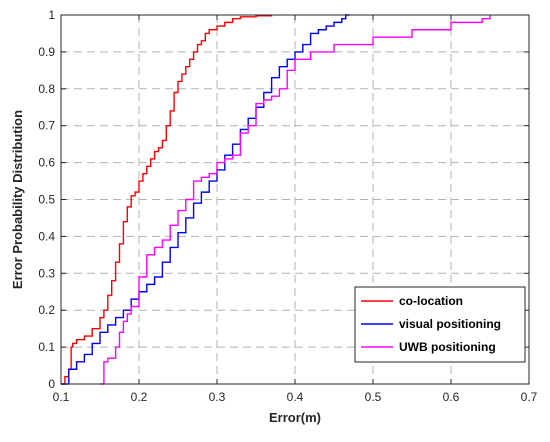  What do you see at coordinates (295, 397) in the screenshot?
I see `x-tick-label: 0.4` at bounding box center [295, 397].